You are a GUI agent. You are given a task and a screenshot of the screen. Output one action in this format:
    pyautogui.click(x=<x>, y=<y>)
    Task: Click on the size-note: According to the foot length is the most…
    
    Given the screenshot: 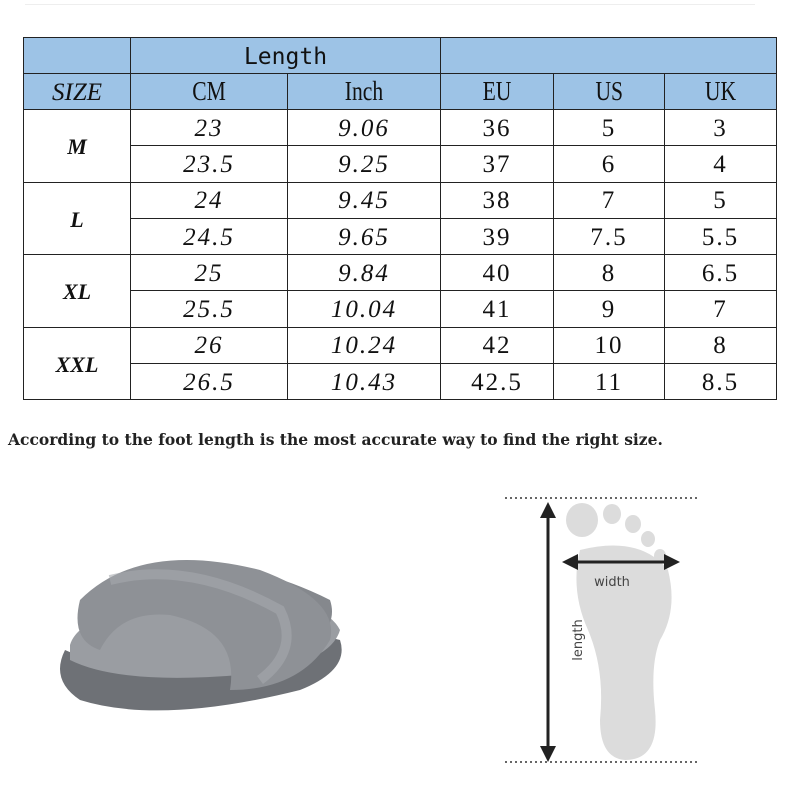 What is the action you would take?
    pyautogui.click(x=335, y=439)
    